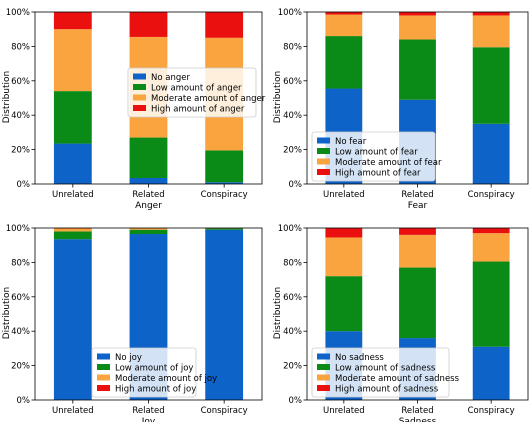 The image size is (532, 422). What do you see at coordinates (139, 76) in the screenshot?
I see `legend-swatch-no-anger` at bounding box center [139, 76].